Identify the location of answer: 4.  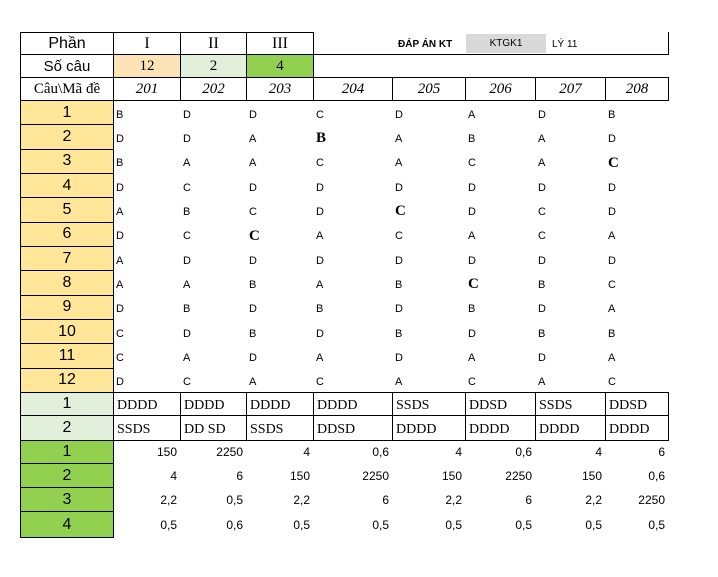
(306, 452).